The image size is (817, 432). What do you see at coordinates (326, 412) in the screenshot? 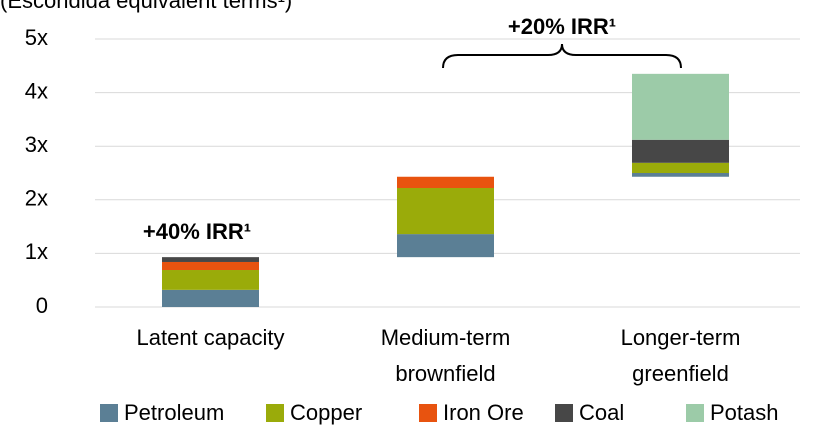
I see `legend-label: Copper` at bounding box center [326, 412].